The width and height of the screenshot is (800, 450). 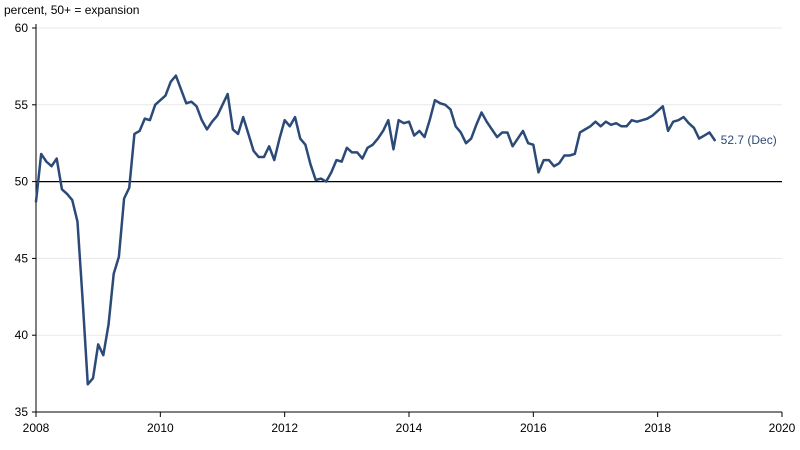 I want to click on y-axis-unit-label: percent, 50+ = expansion, so click(x=71, y=10).